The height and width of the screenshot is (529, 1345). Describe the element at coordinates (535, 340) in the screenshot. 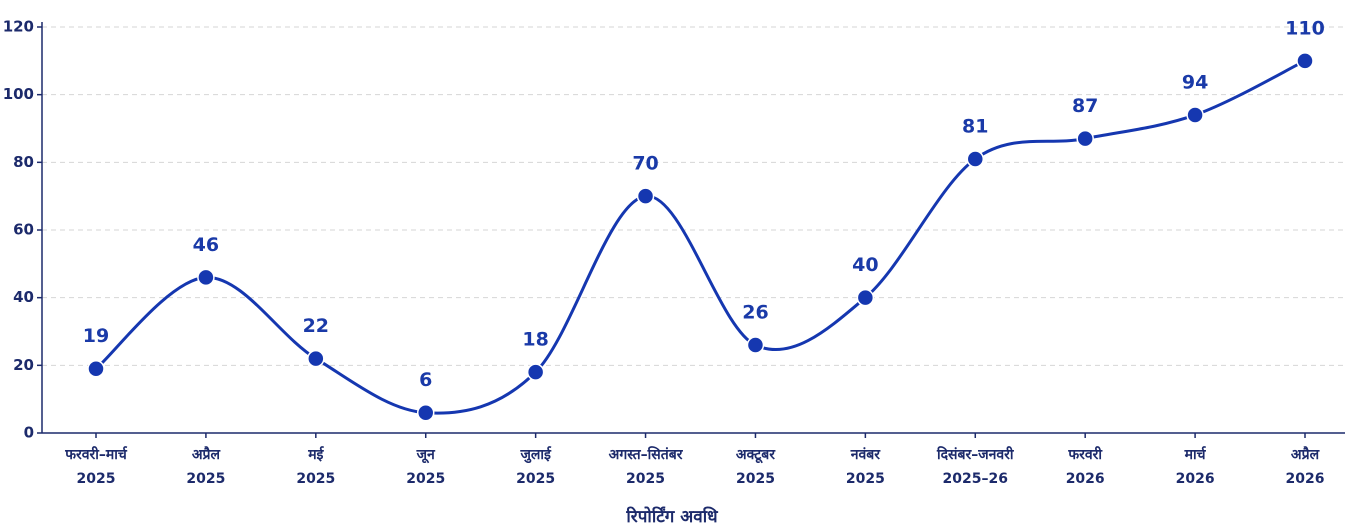

I see `value-label: 18` at that location.